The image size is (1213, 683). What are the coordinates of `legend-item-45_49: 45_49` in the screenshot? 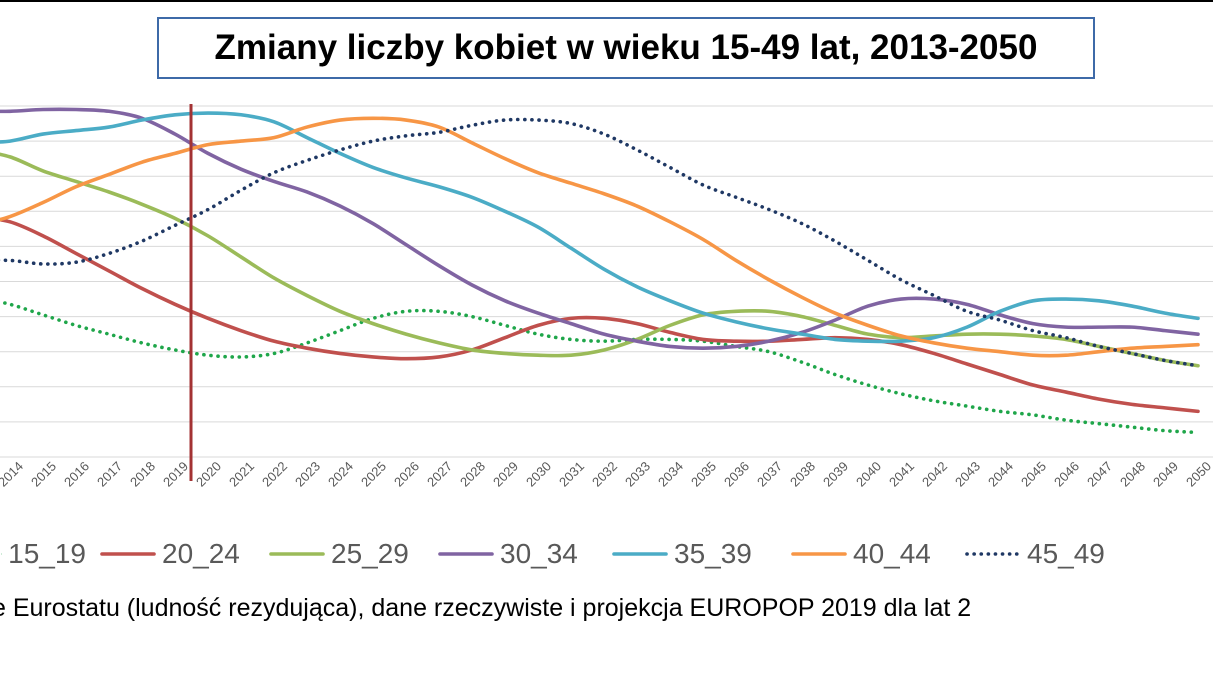 It's located at (1055, 554).